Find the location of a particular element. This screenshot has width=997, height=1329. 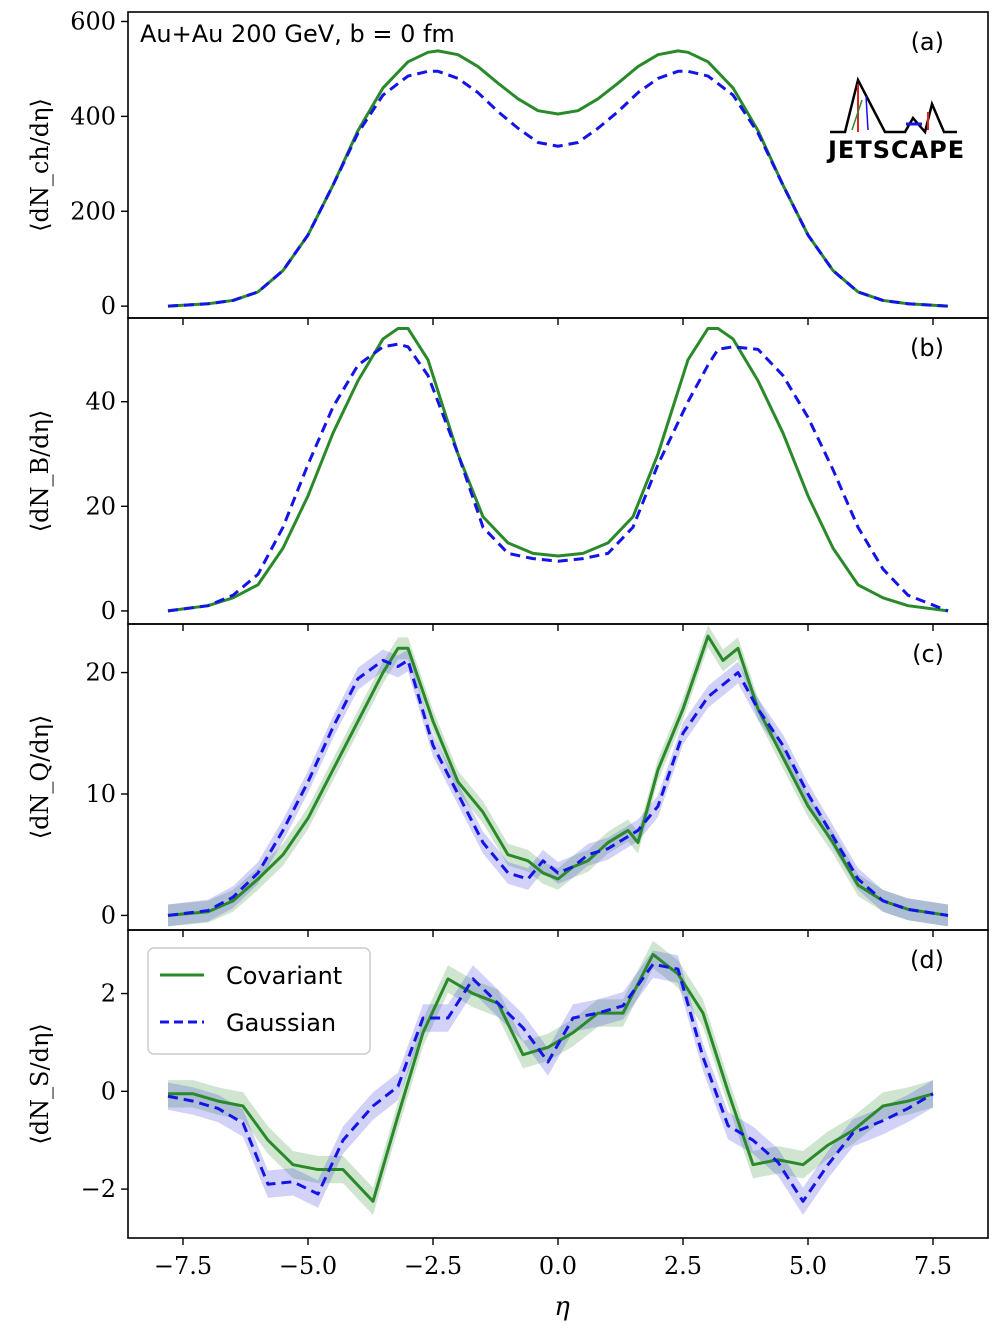

x-tick-label: −5.0 is located at coordinates (308, 1266).